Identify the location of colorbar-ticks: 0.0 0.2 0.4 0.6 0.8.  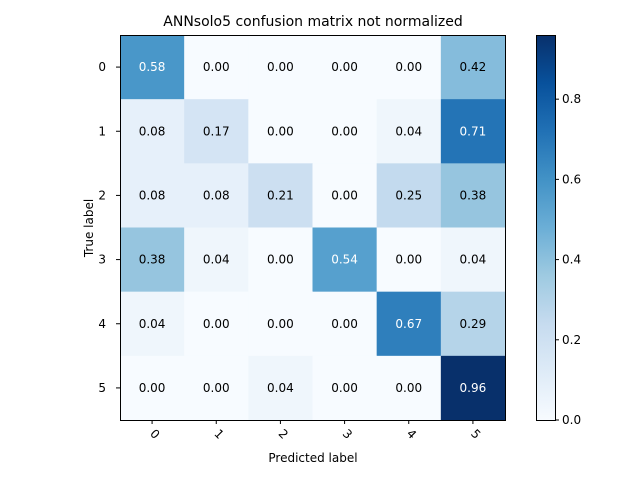
(568, 259).